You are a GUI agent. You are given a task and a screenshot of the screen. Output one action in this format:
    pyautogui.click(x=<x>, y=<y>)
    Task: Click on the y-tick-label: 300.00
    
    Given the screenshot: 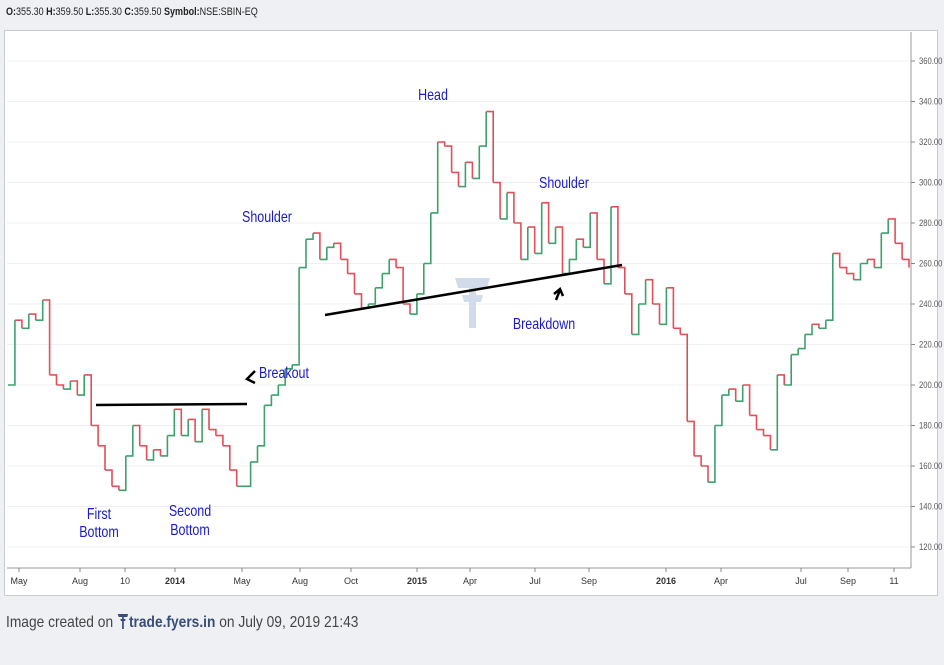 What is the action you would take?
    pyautogui.click(x=931, y=182)
    